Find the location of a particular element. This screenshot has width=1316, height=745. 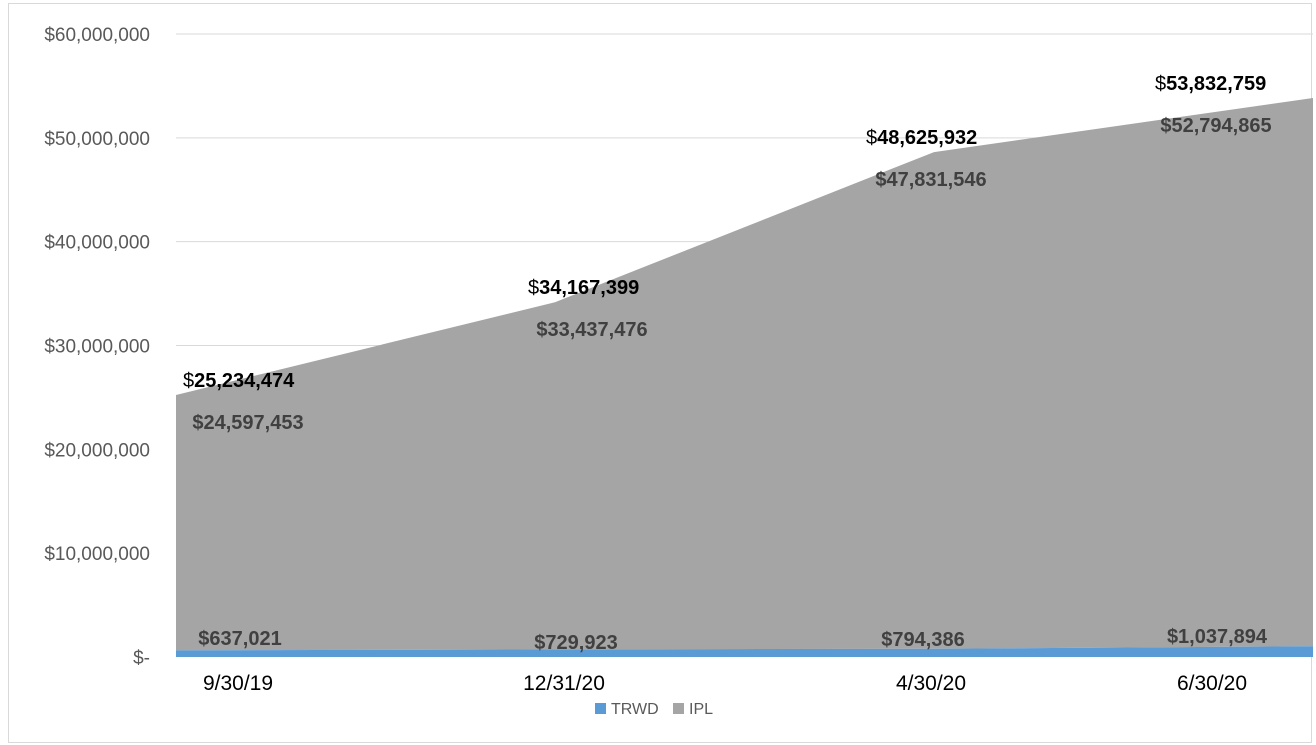

data-label-trwd: $637,021 is located at coordinates (239, 639).